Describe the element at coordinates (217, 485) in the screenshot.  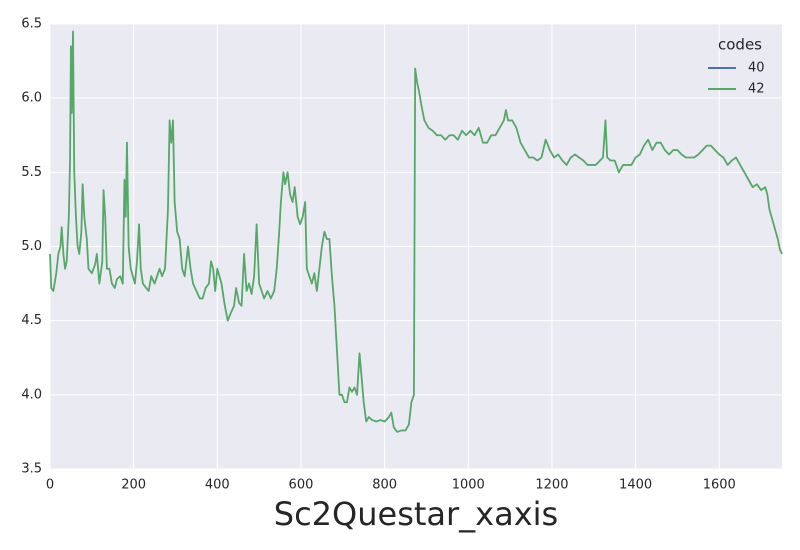
I see `x-tick-label: 400` at that location.